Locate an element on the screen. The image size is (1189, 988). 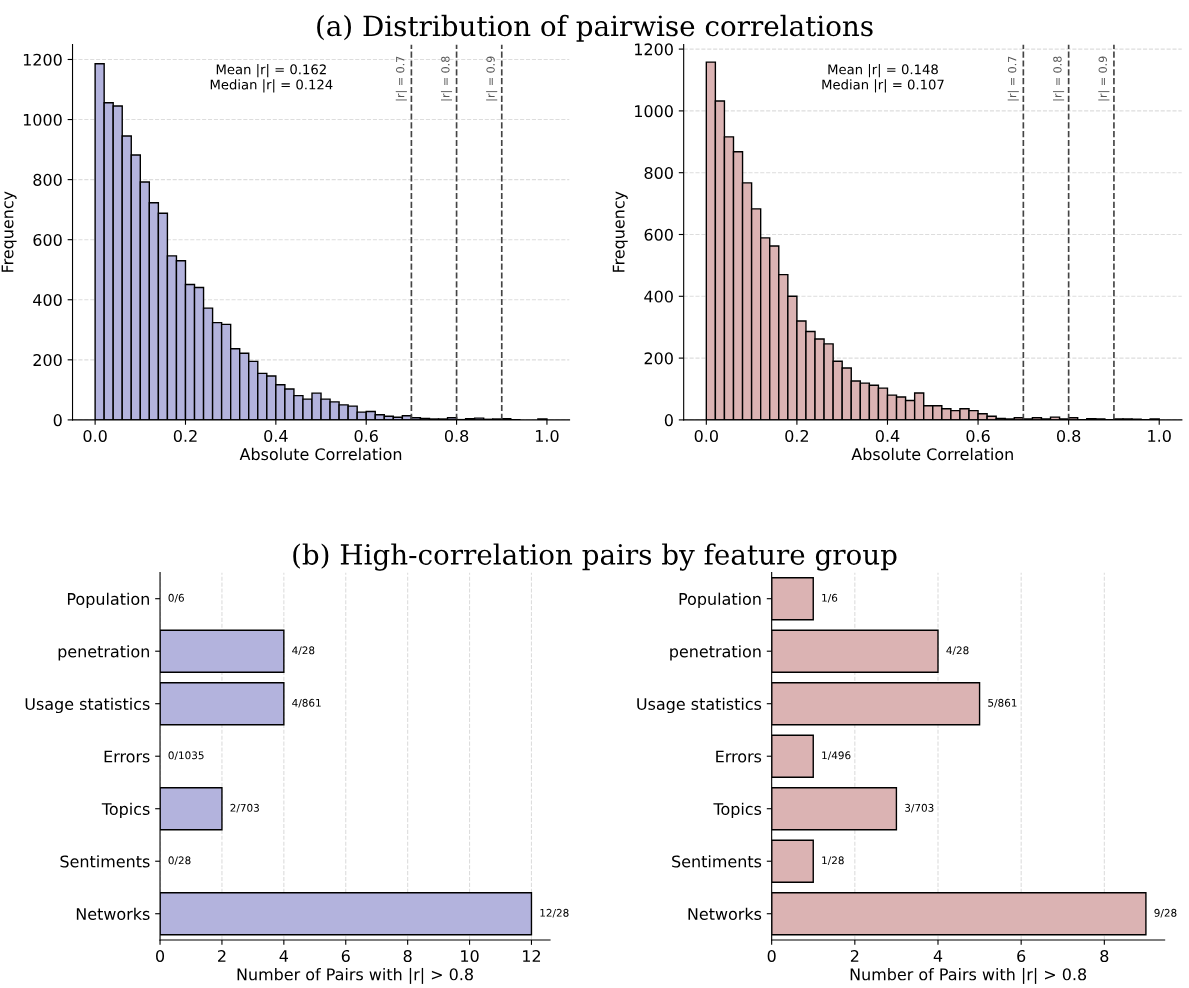
annotation: 2/703 is located at coordinates (244, 808).